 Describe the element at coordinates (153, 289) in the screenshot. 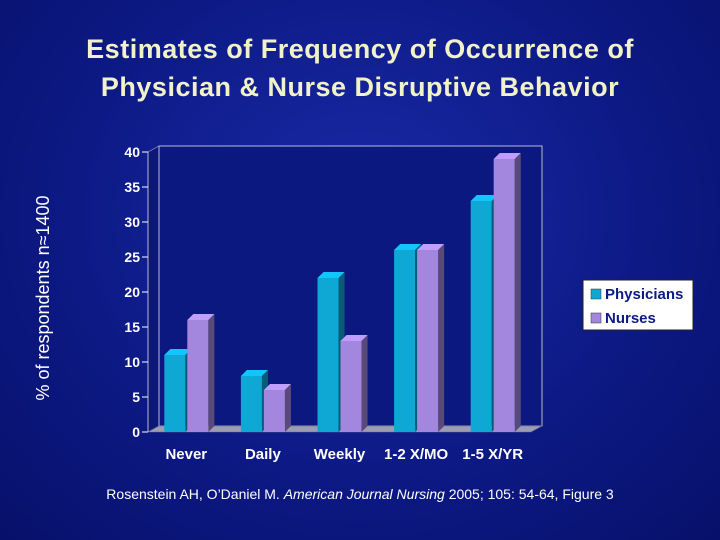

I see `plot-side-wall` at that location.